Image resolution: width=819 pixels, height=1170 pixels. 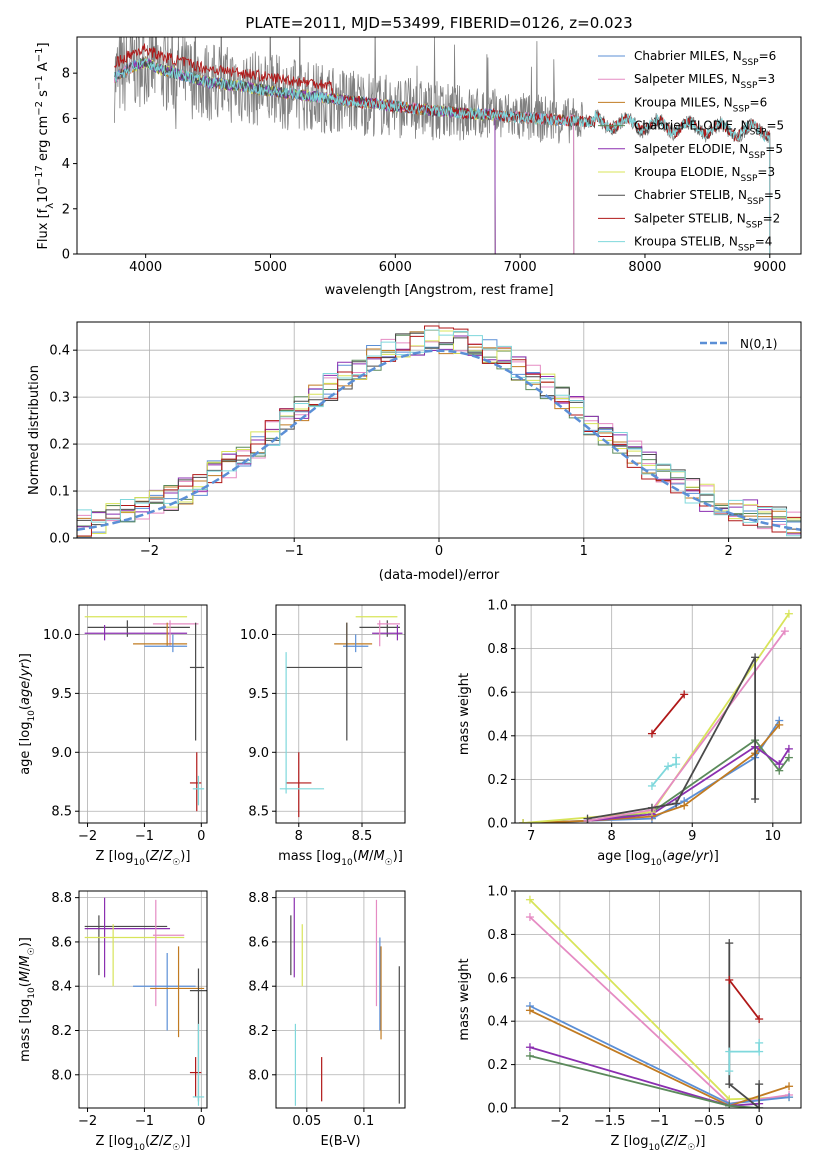 What do you see at coordinates (710, 1121) in the screenshot?
I see `x-tick-label: −0.5` at bounding box center [710, 1121].